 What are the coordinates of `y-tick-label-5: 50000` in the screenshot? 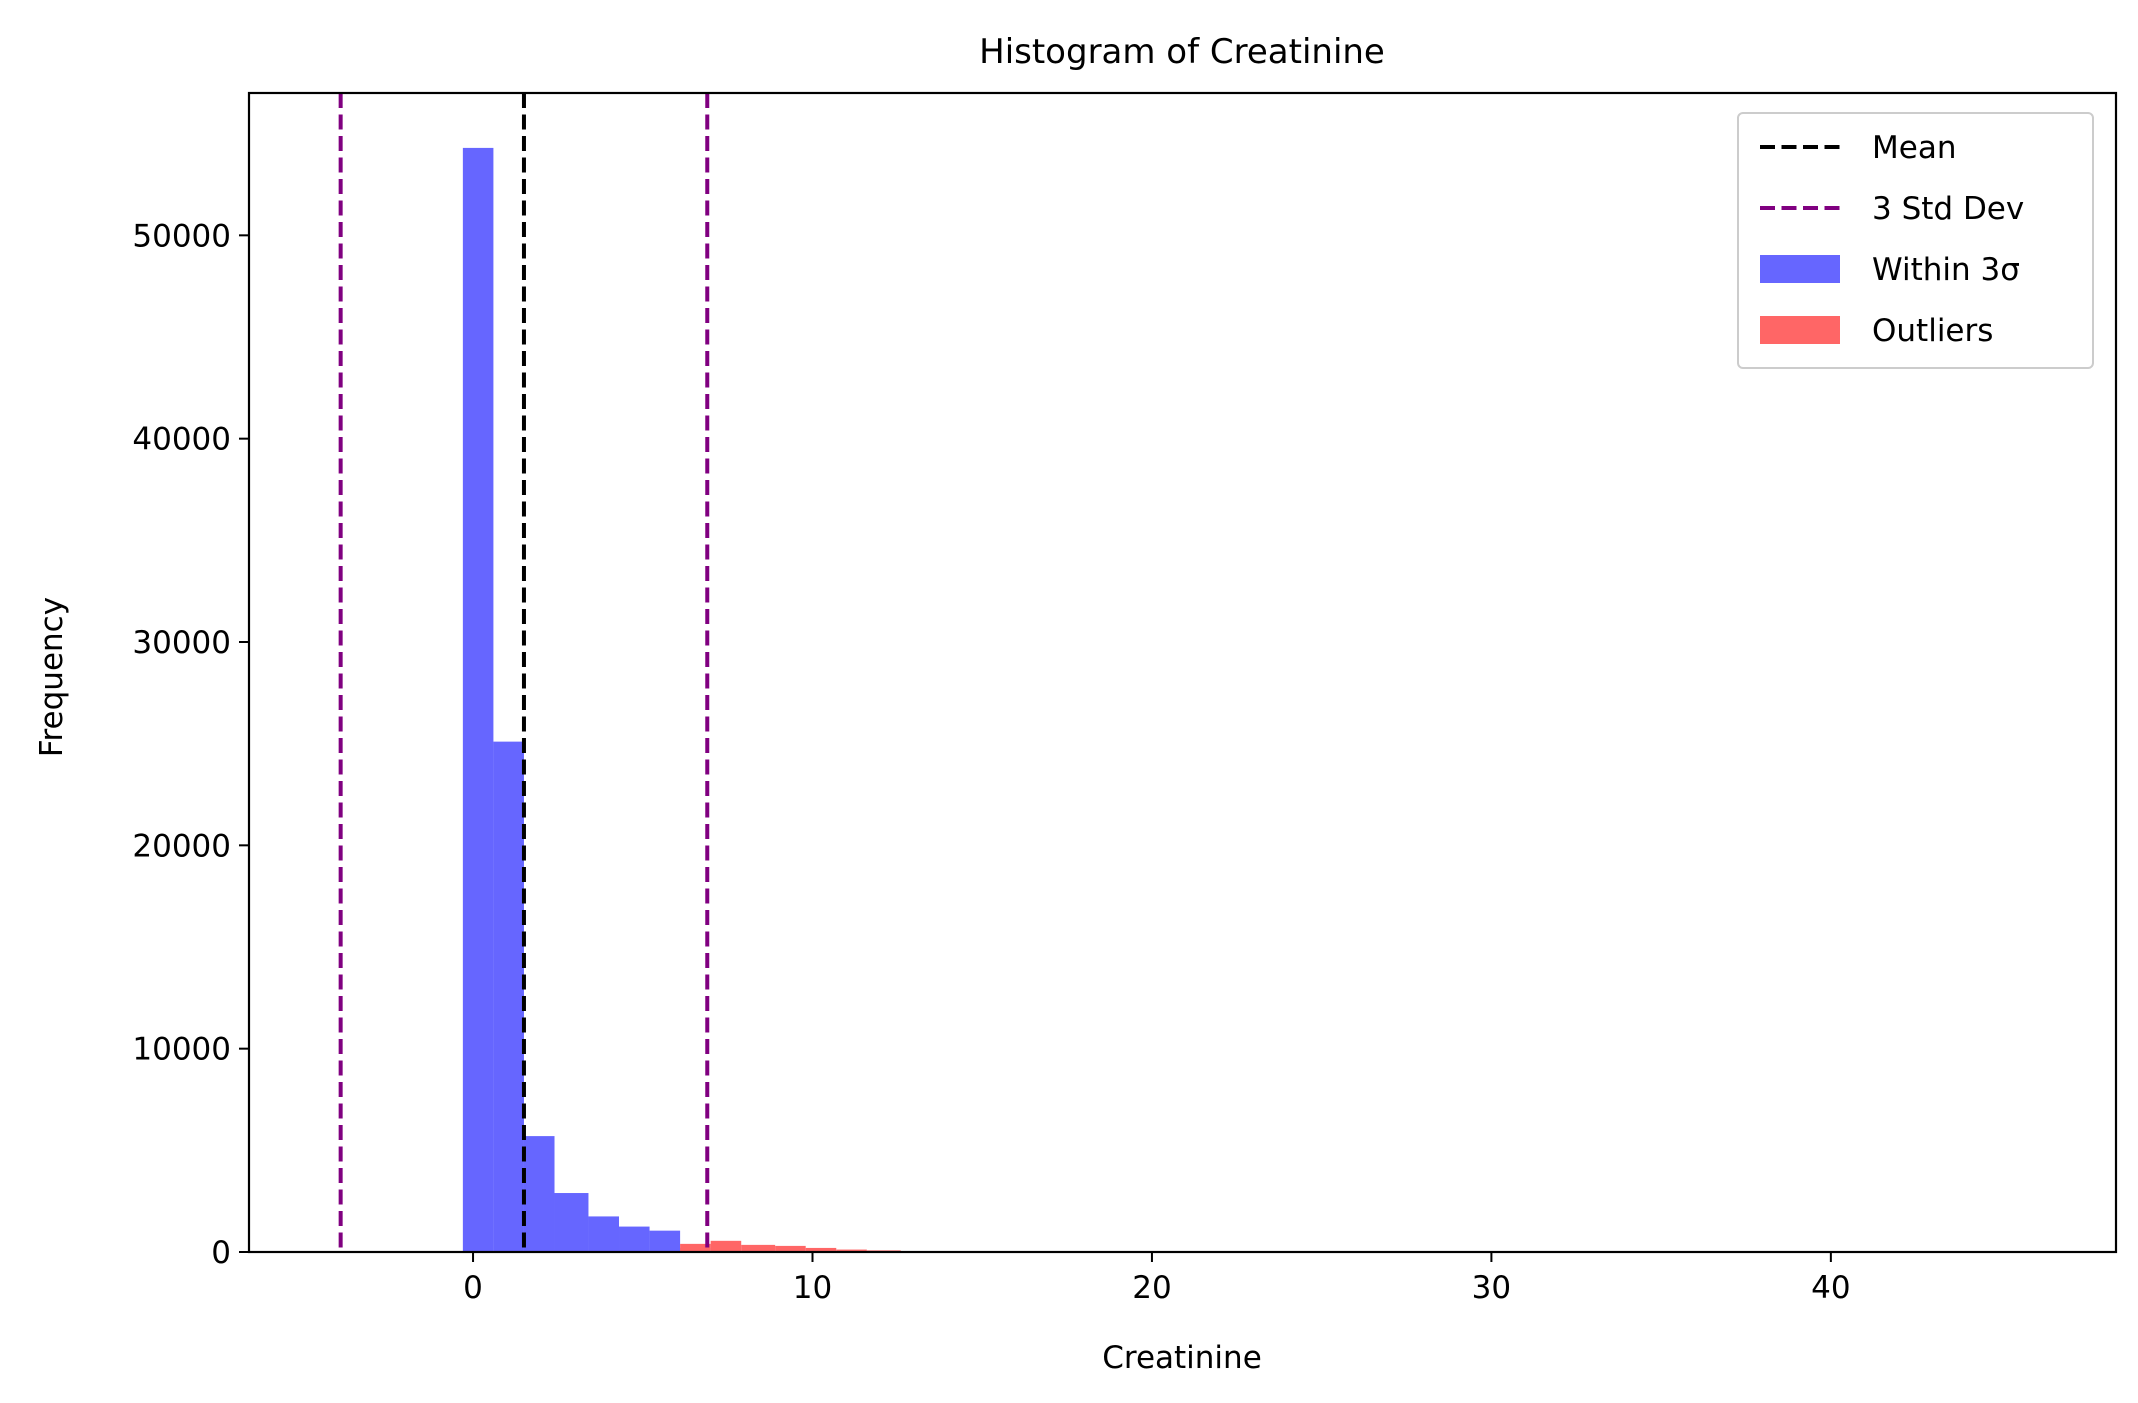 It's located at (181, 236).